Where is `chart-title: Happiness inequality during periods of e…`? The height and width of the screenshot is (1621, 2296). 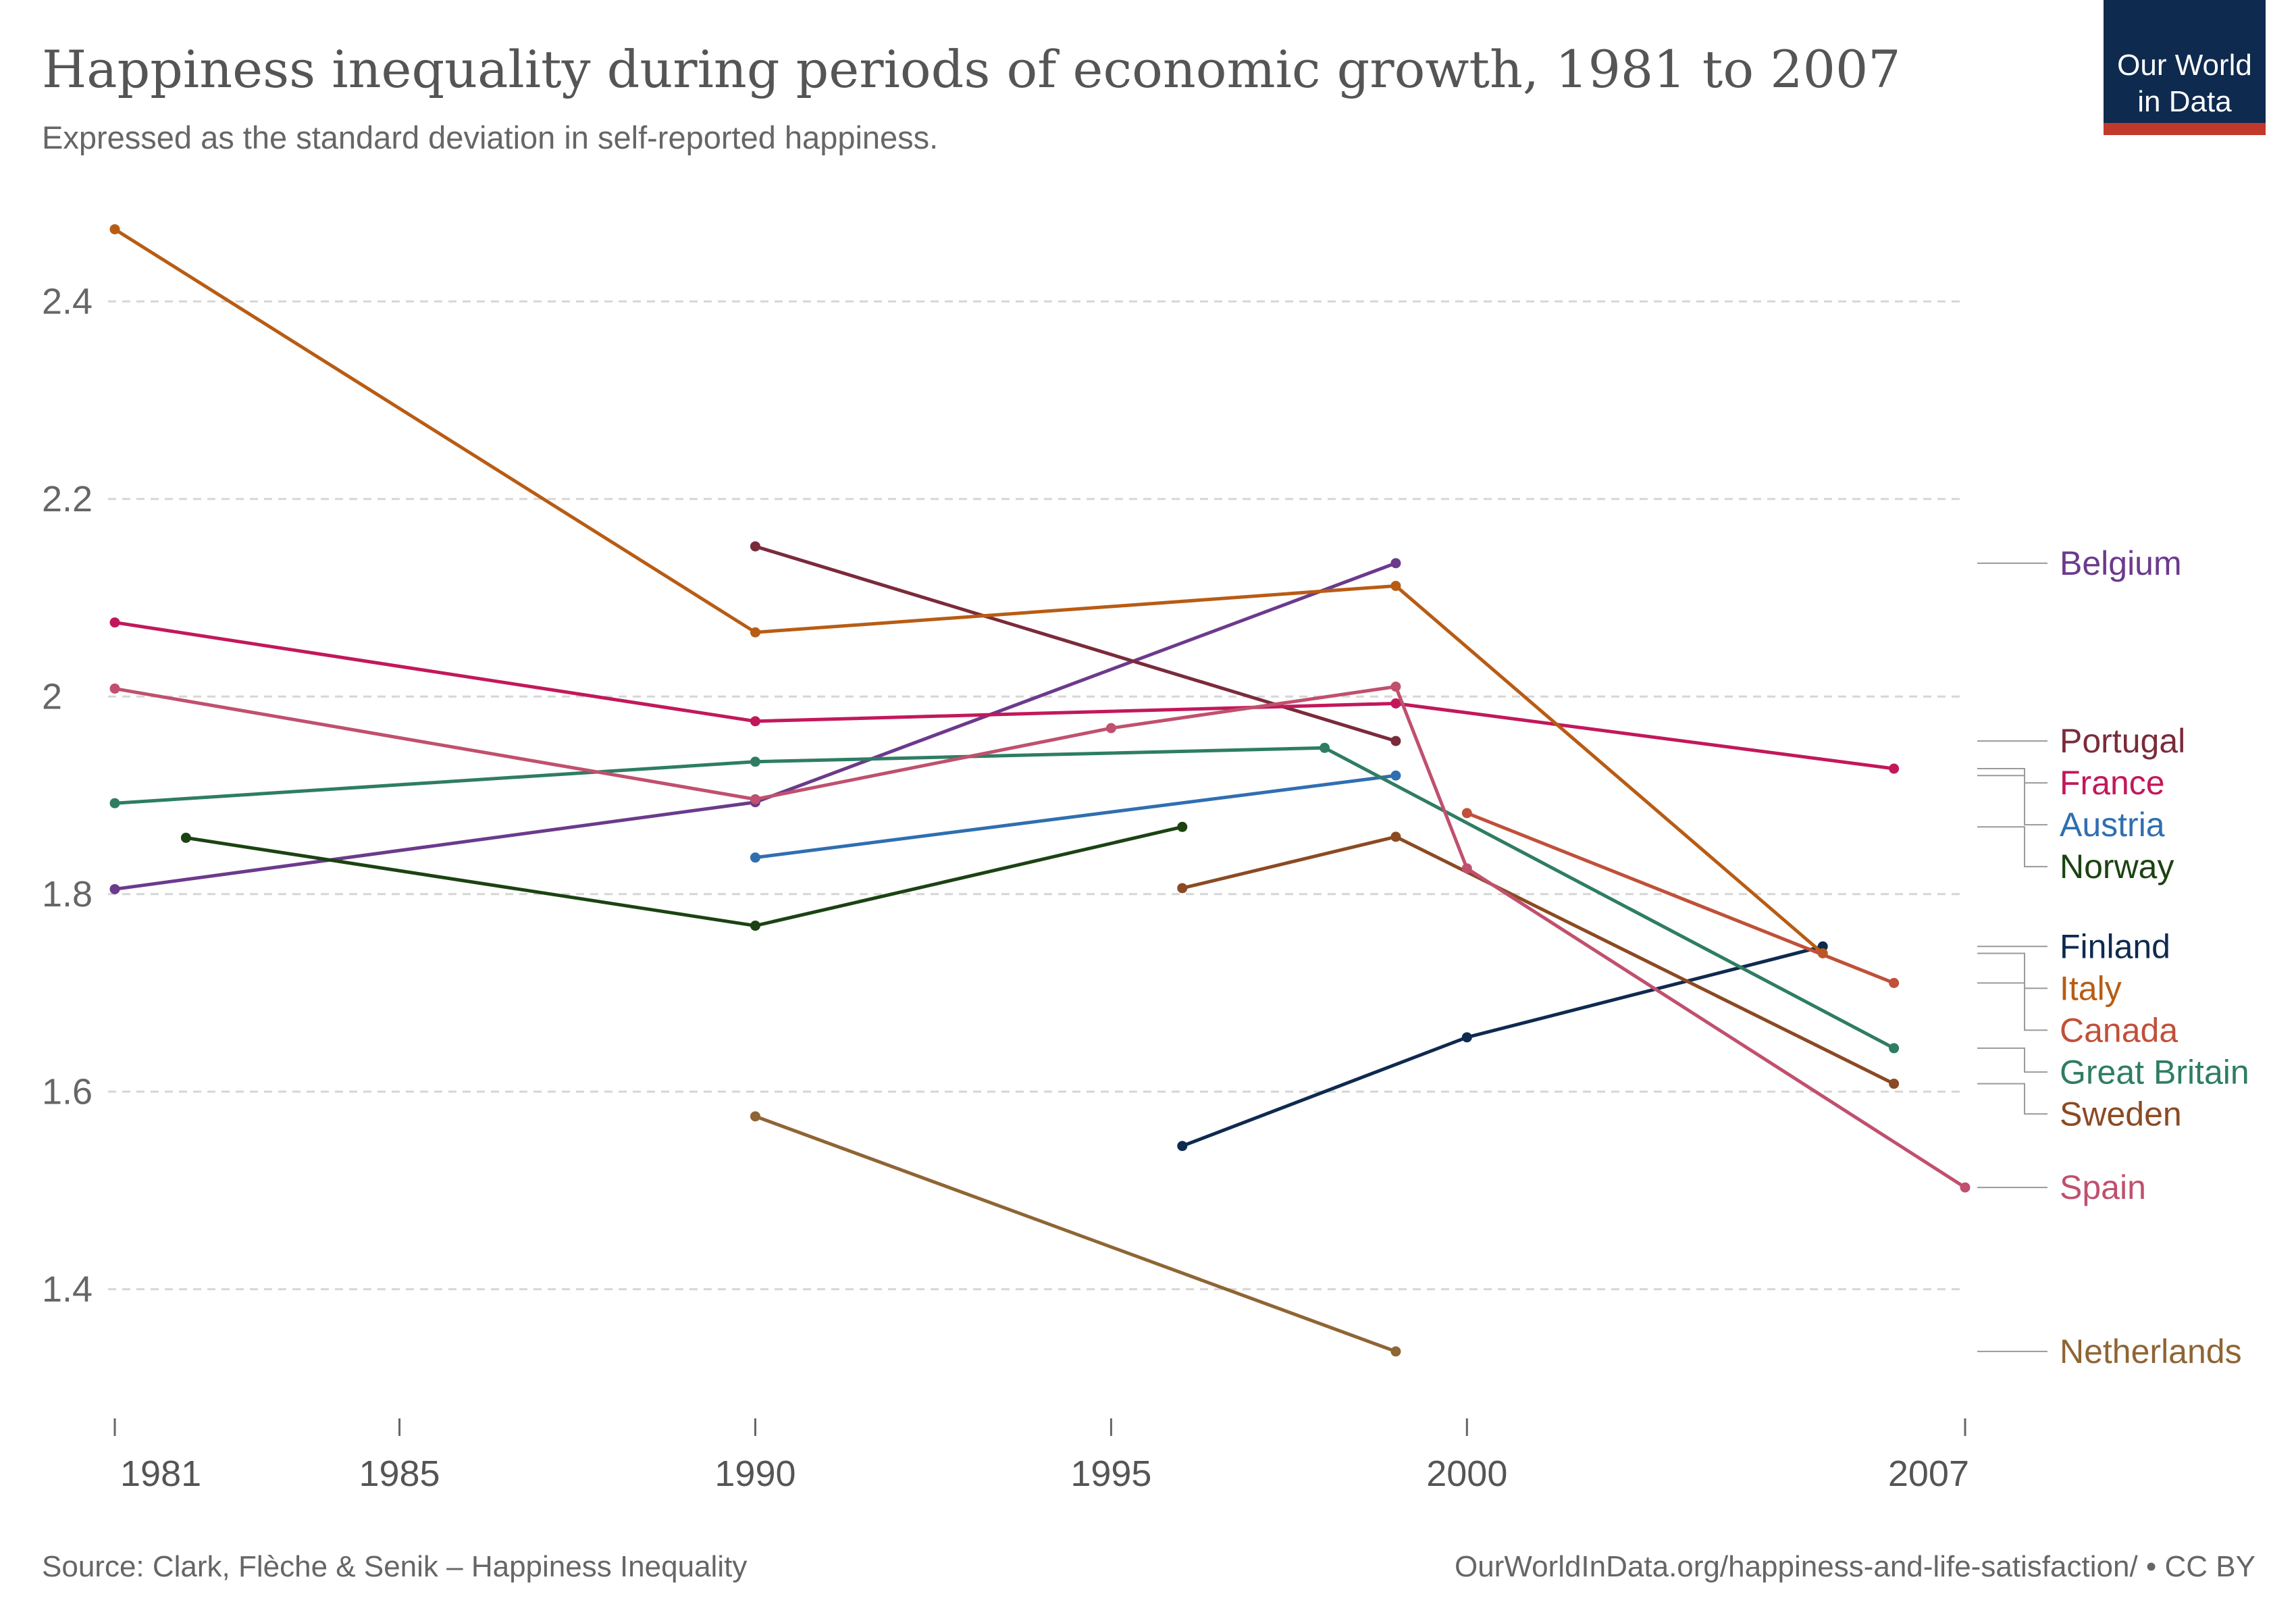 chart-title: Happiness inequality during periods of e… is located at coordinates (971, 69).